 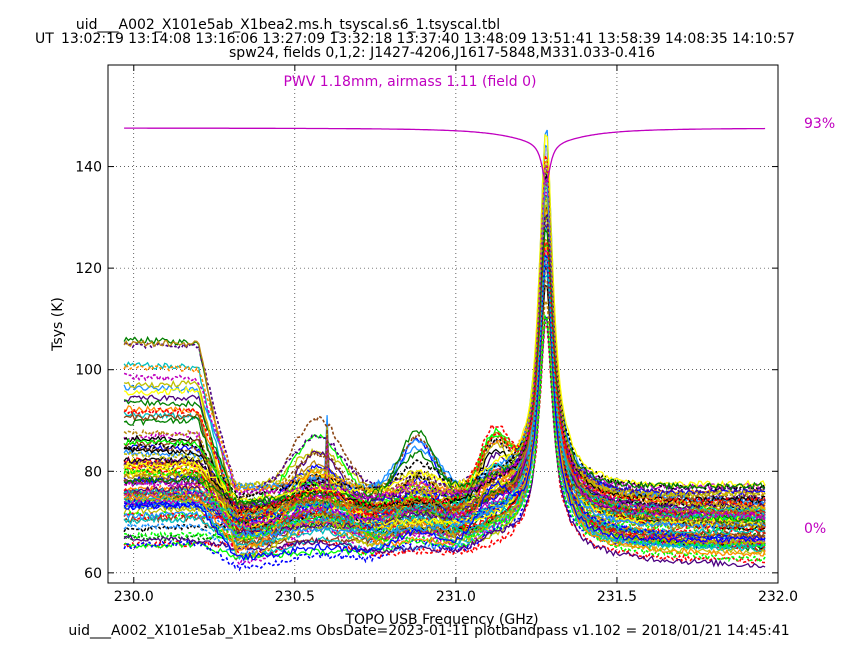 I want to click on atm-label-bottom: 0%, so click(x=815, y=529).